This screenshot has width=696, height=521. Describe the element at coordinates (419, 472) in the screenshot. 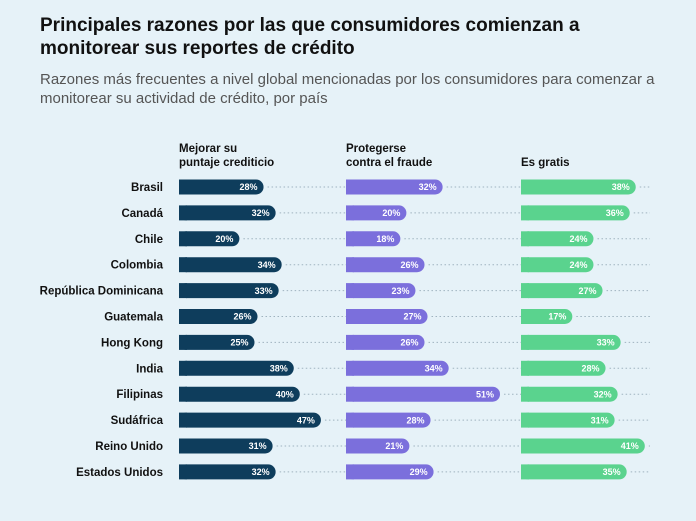

I see `data-label: 29%` at that location.